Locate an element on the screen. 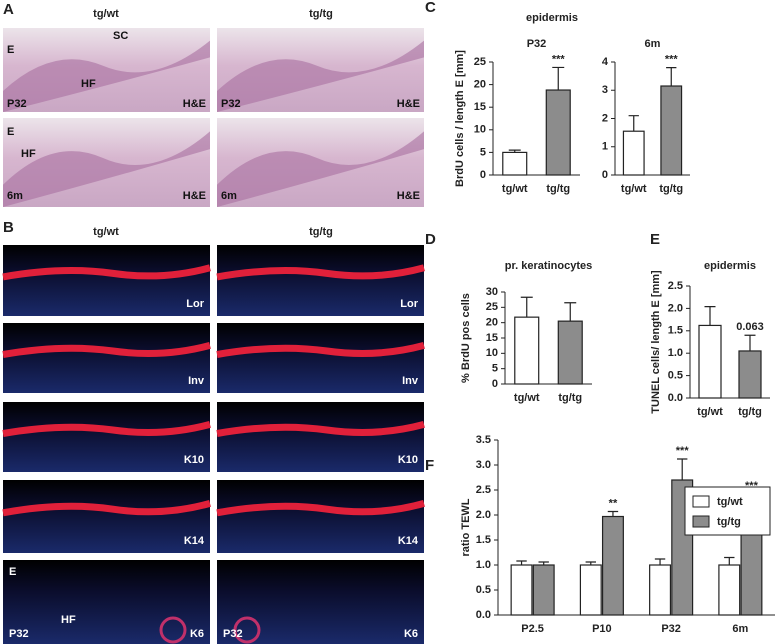  y-tick-label: 3.5 is located at coordinates (483, 440).